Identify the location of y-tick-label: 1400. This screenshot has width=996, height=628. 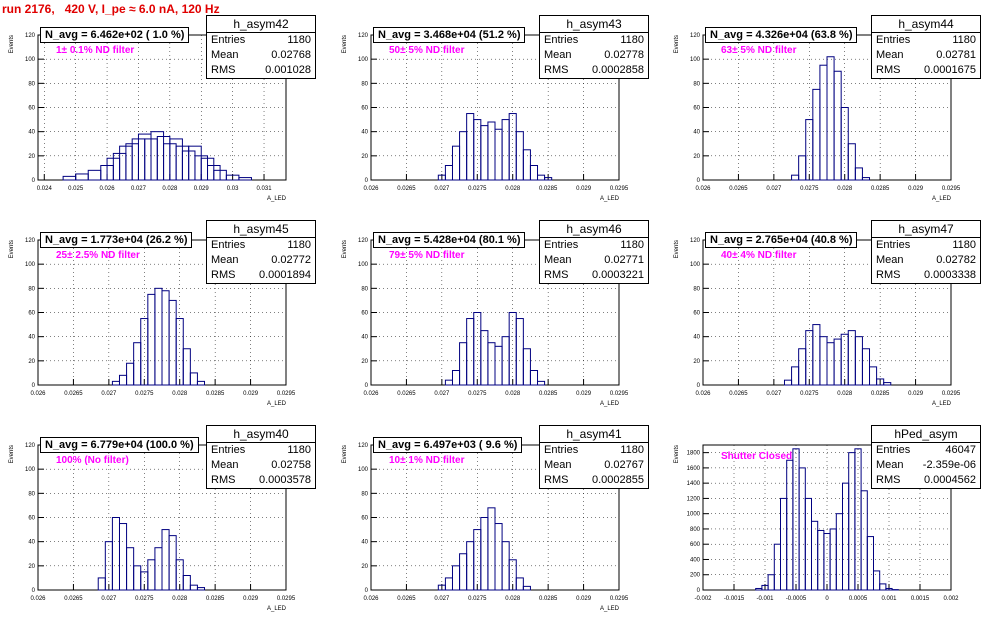
(694, 484).